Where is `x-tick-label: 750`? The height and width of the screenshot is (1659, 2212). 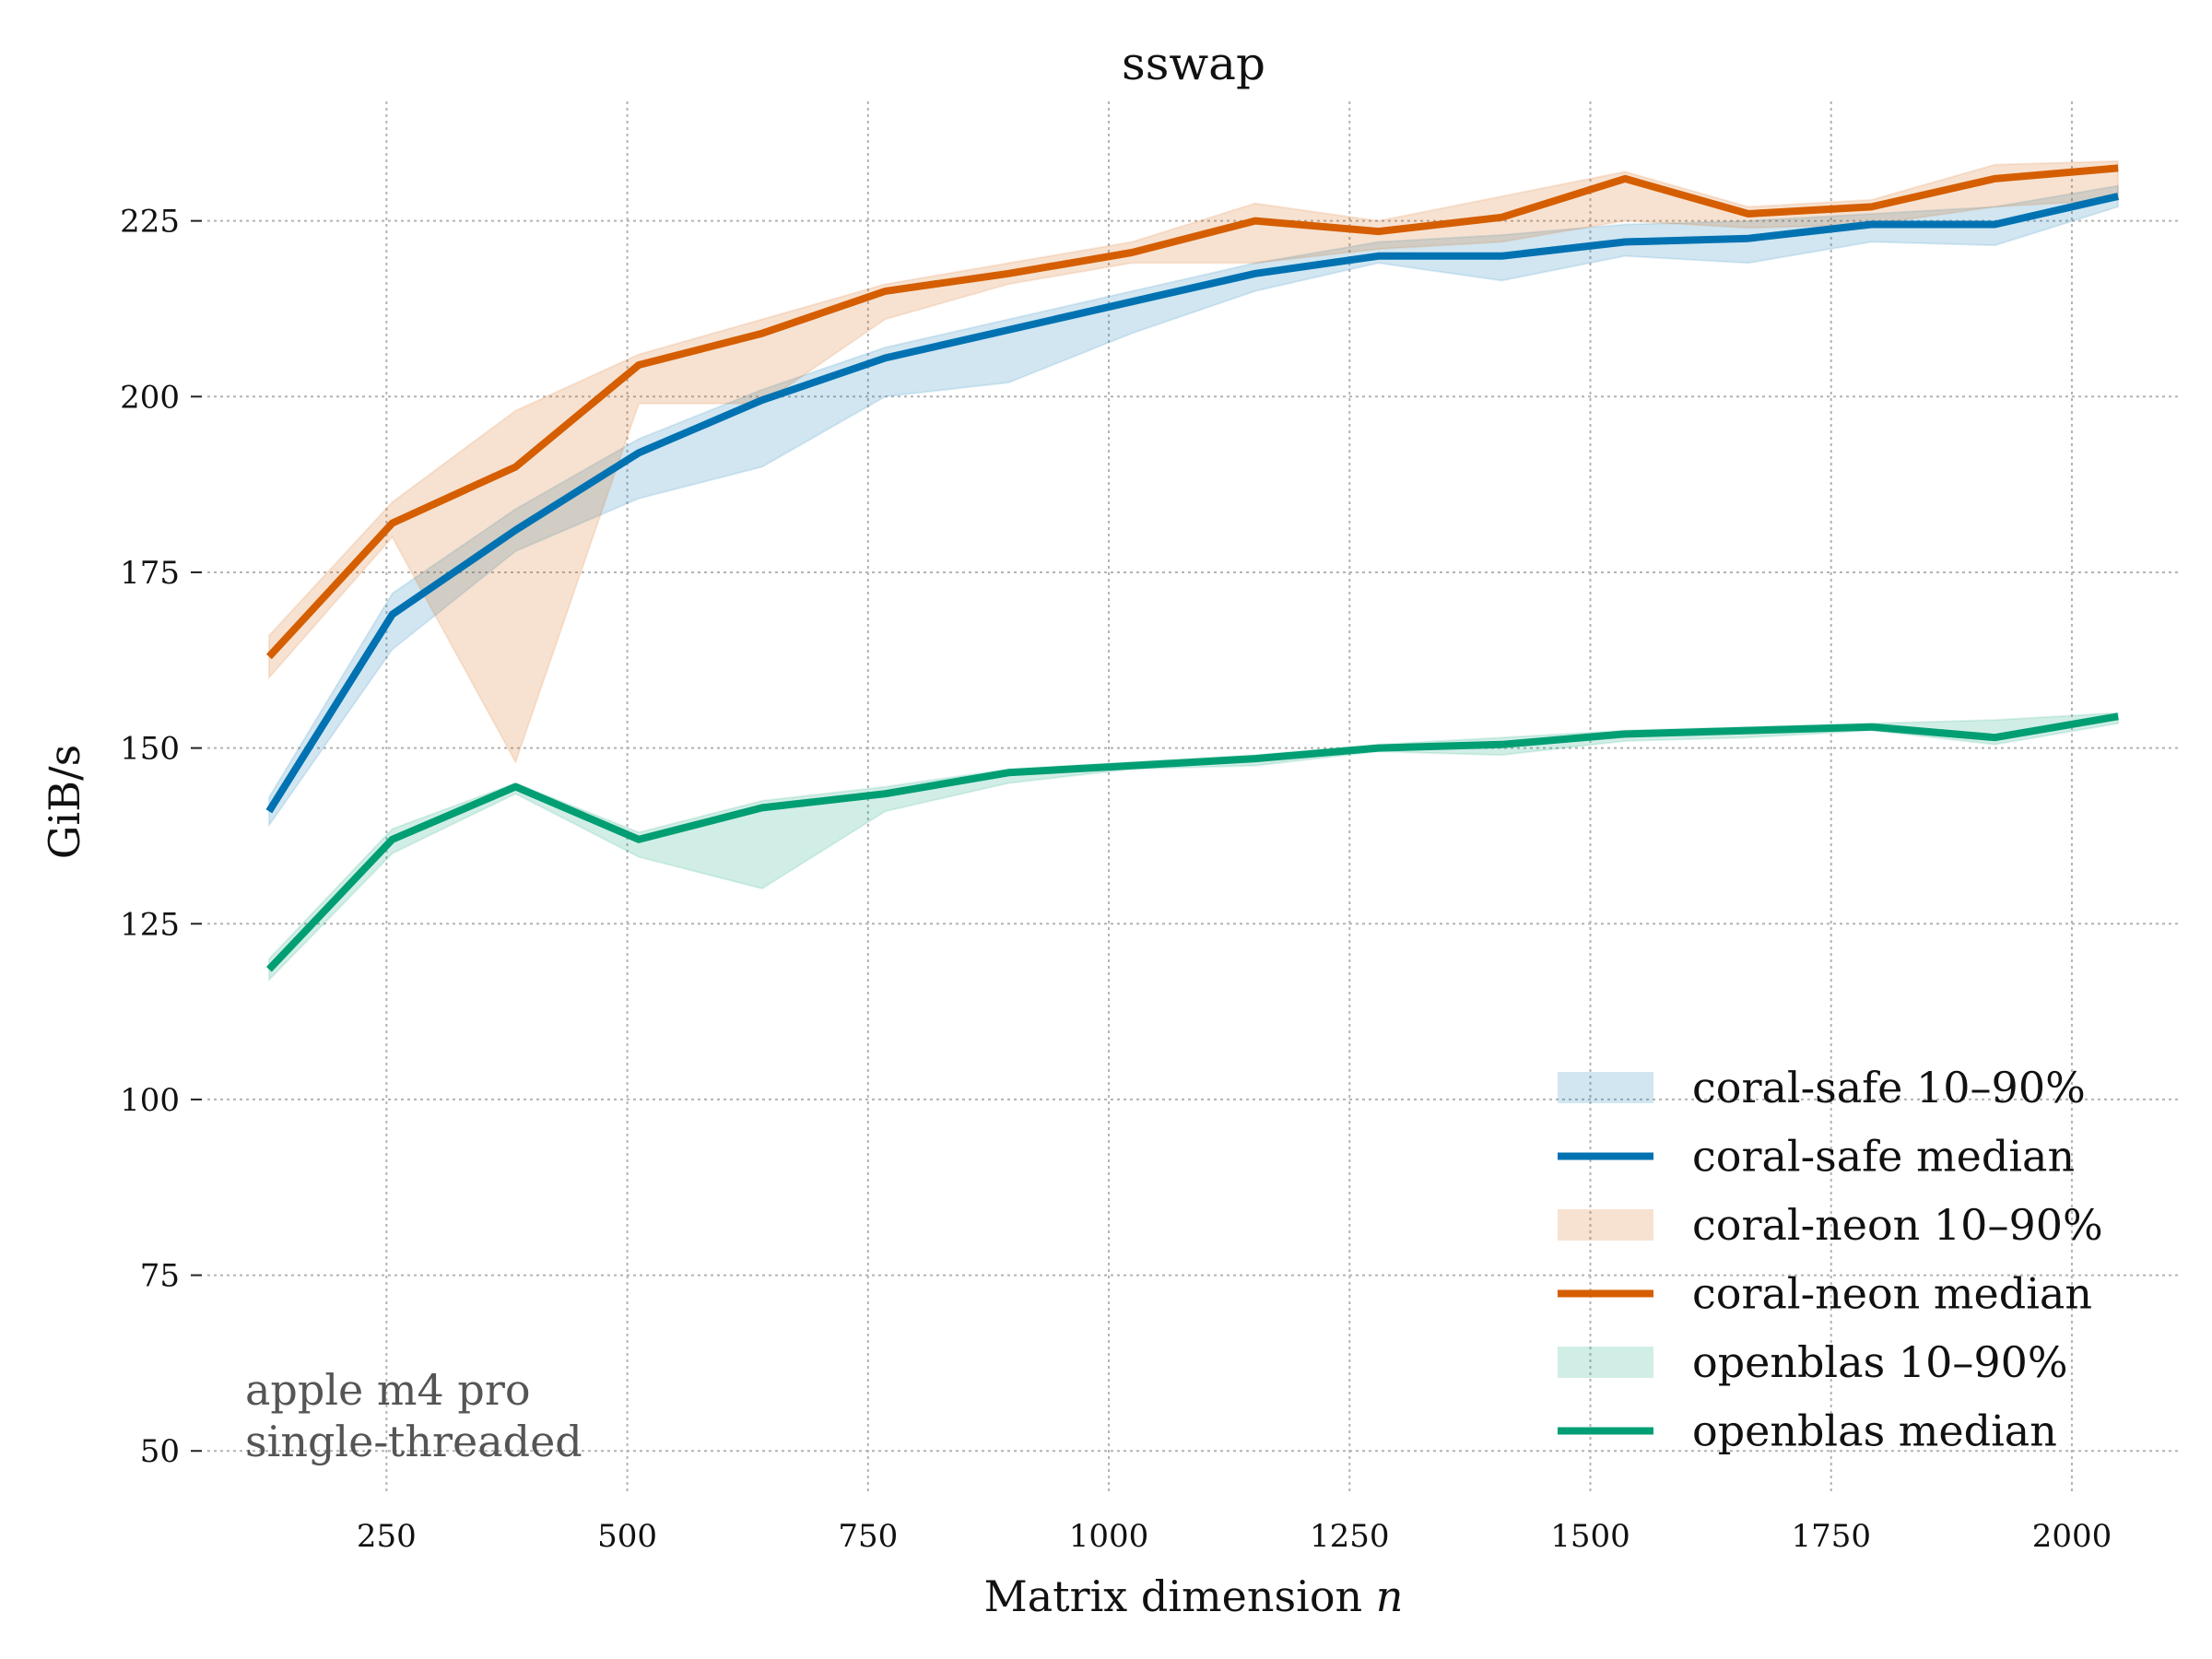 x-tick-label: 750 is located at coordinates (868, 1536).